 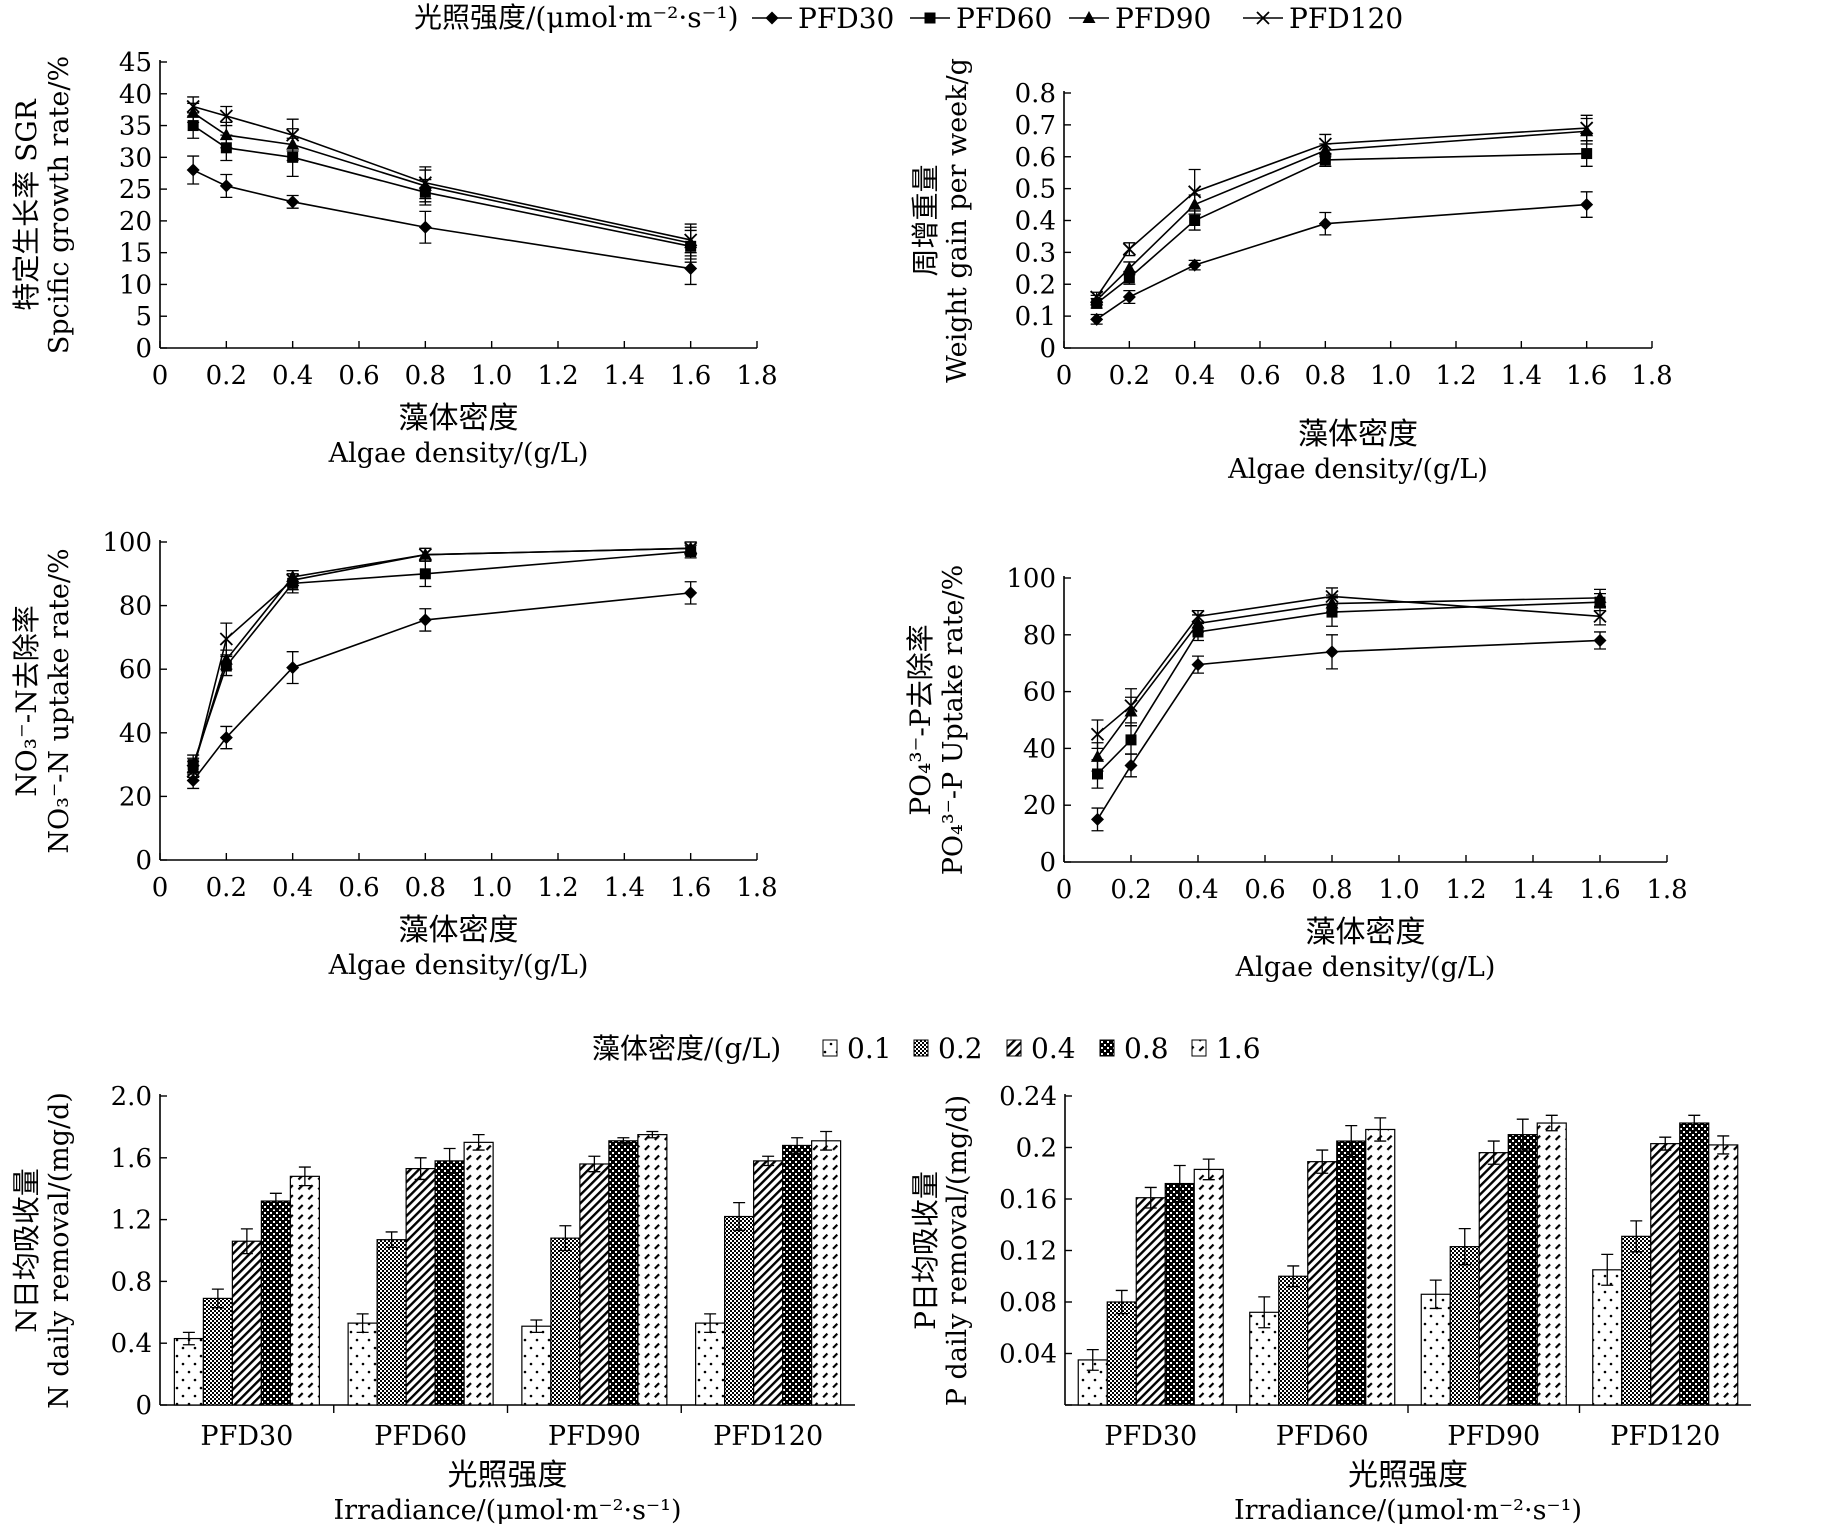 I want to click on legend-swatch-1.6, so click(x=1199, y=1048).